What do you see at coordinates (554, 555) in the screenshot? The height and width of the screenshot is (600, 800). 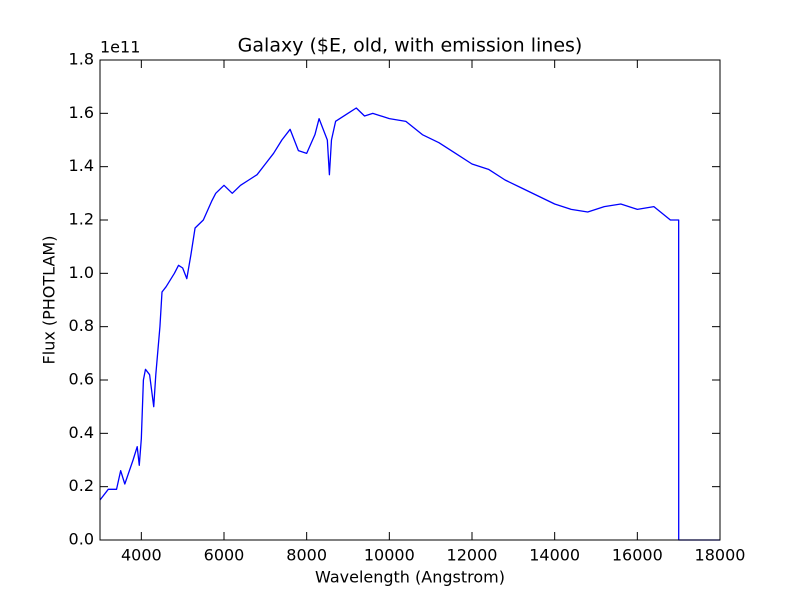 I see `x-tick-label: 14000` at bounding box center [554, 555].